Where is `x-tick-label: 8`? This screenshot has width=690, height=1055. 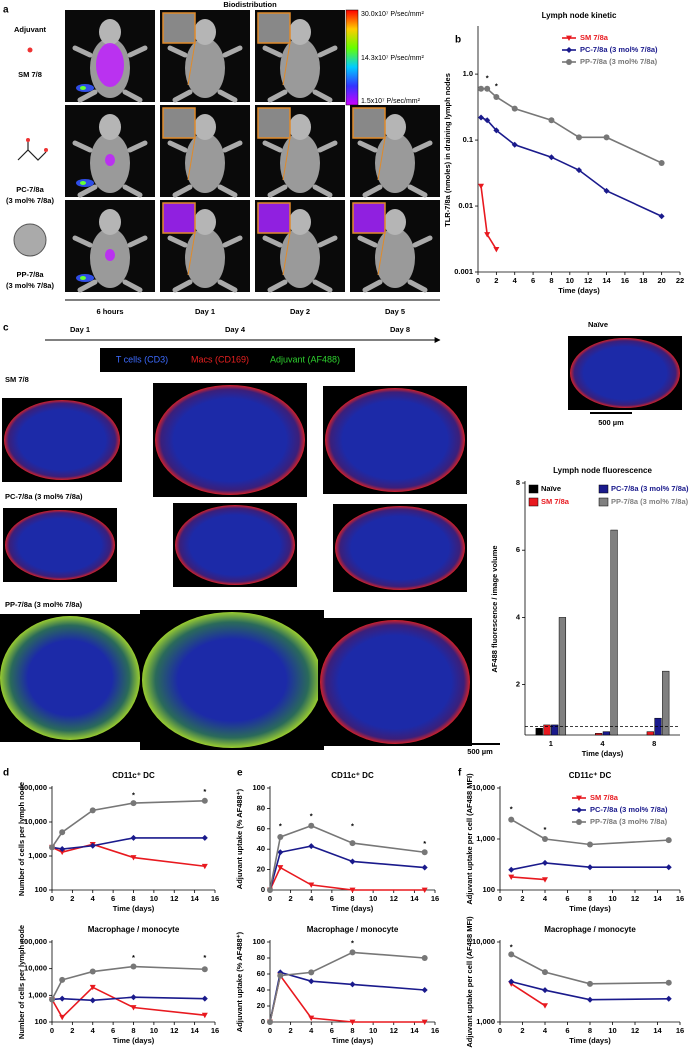
x-tick-label: 8 is located at coordinates (590, 1030).